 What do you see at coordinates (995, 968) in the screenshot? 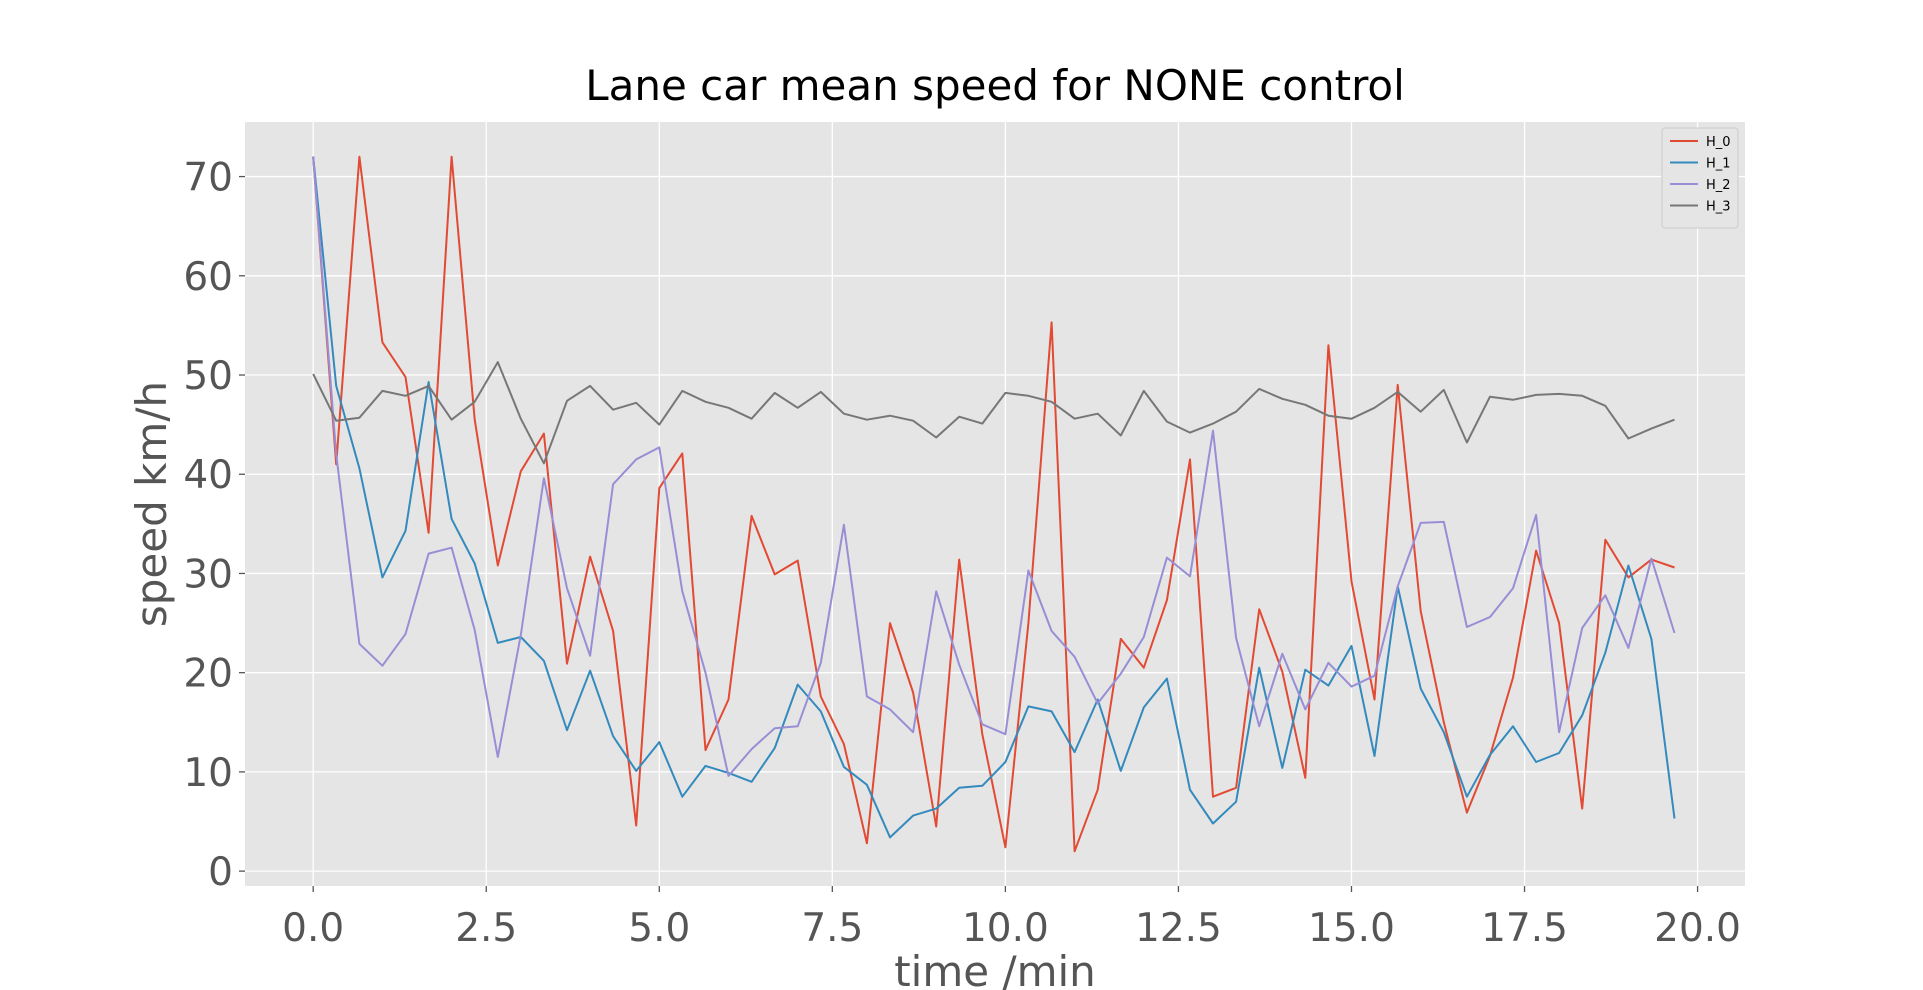
I see `x-axis-label: time /min` at bounding box center [995, 968].